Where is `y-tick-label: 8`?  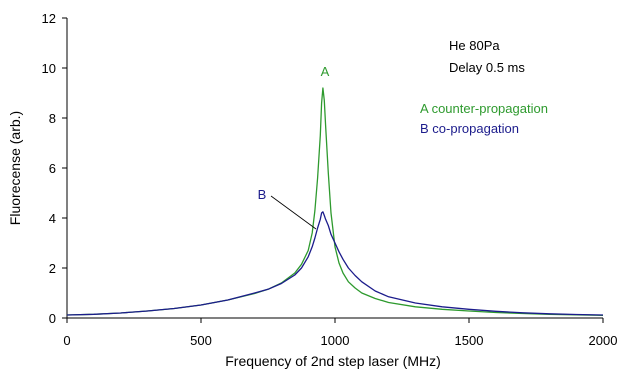 y-tick-label: 8 is located at coordinates (52, 118).